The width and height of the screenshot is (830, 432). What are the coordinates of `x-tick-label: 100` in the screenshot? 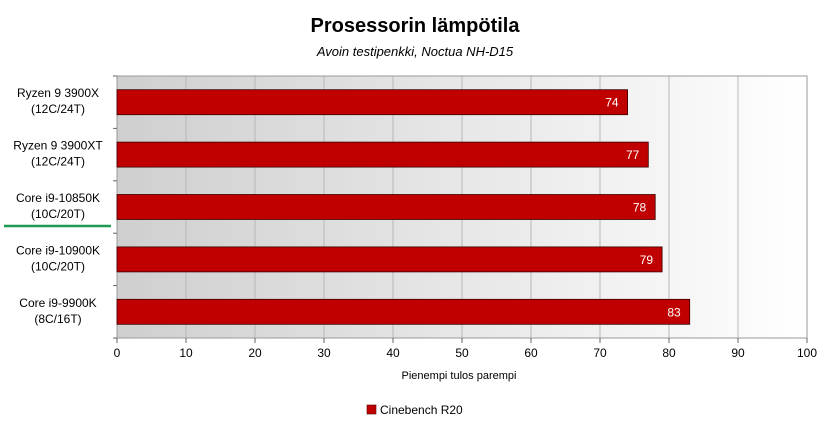 It's located at (807, 353).